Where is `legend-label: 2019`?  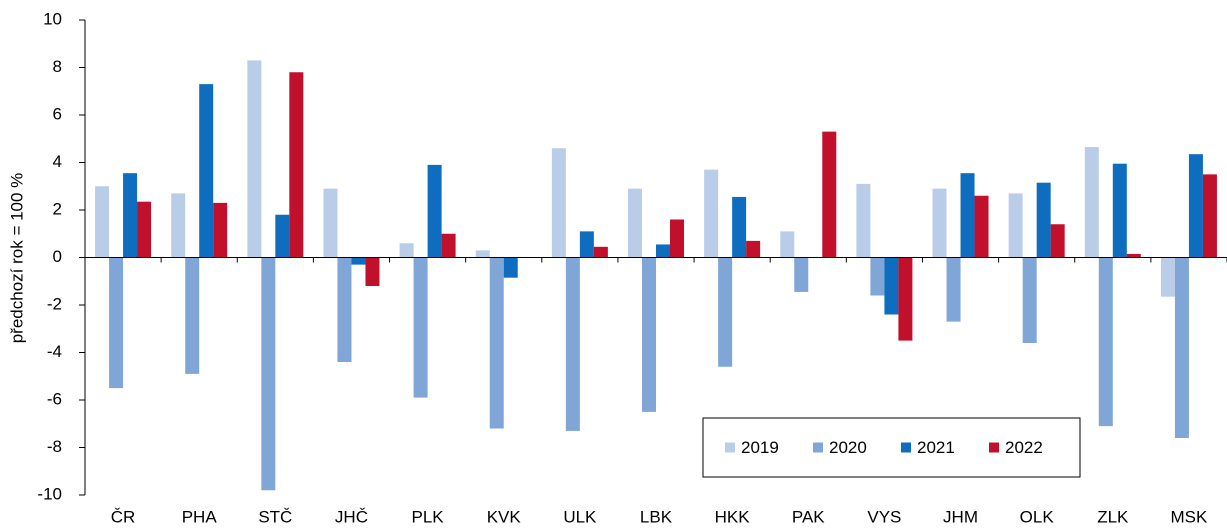
legend-label: 2019 is located at coordinates (760, 447).